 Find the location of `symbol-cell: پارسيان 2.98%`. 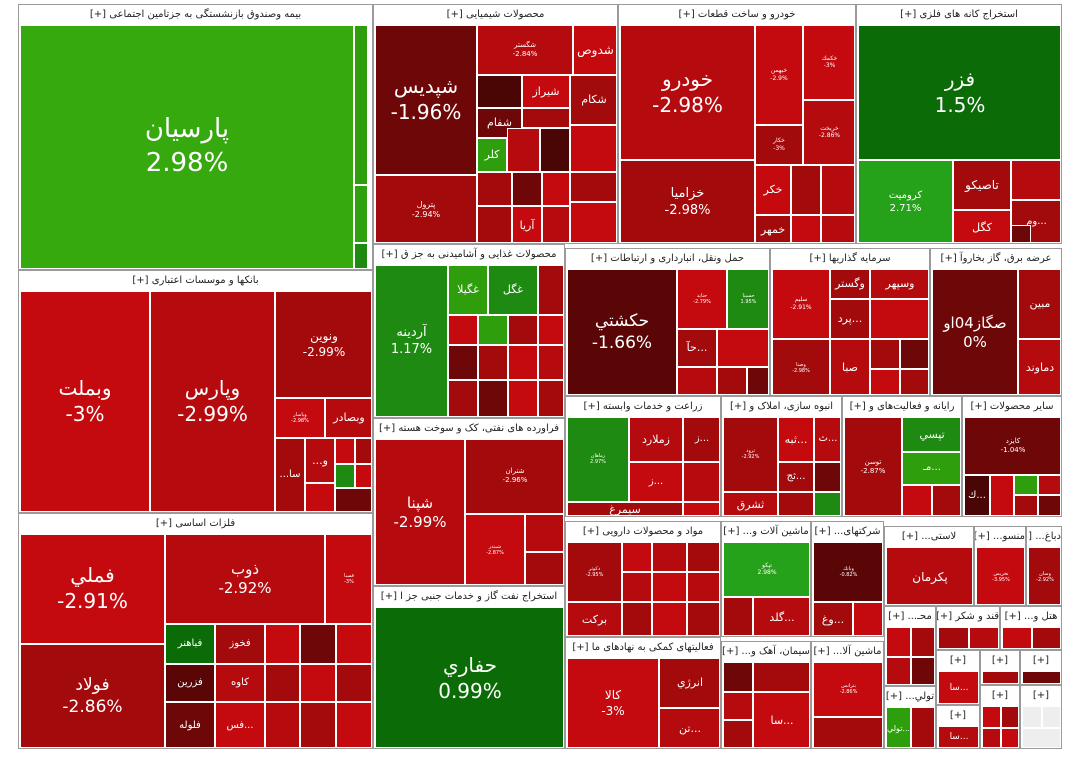

symbol-cell: پارسيان 2.98% is located at coordinates (187, 146).